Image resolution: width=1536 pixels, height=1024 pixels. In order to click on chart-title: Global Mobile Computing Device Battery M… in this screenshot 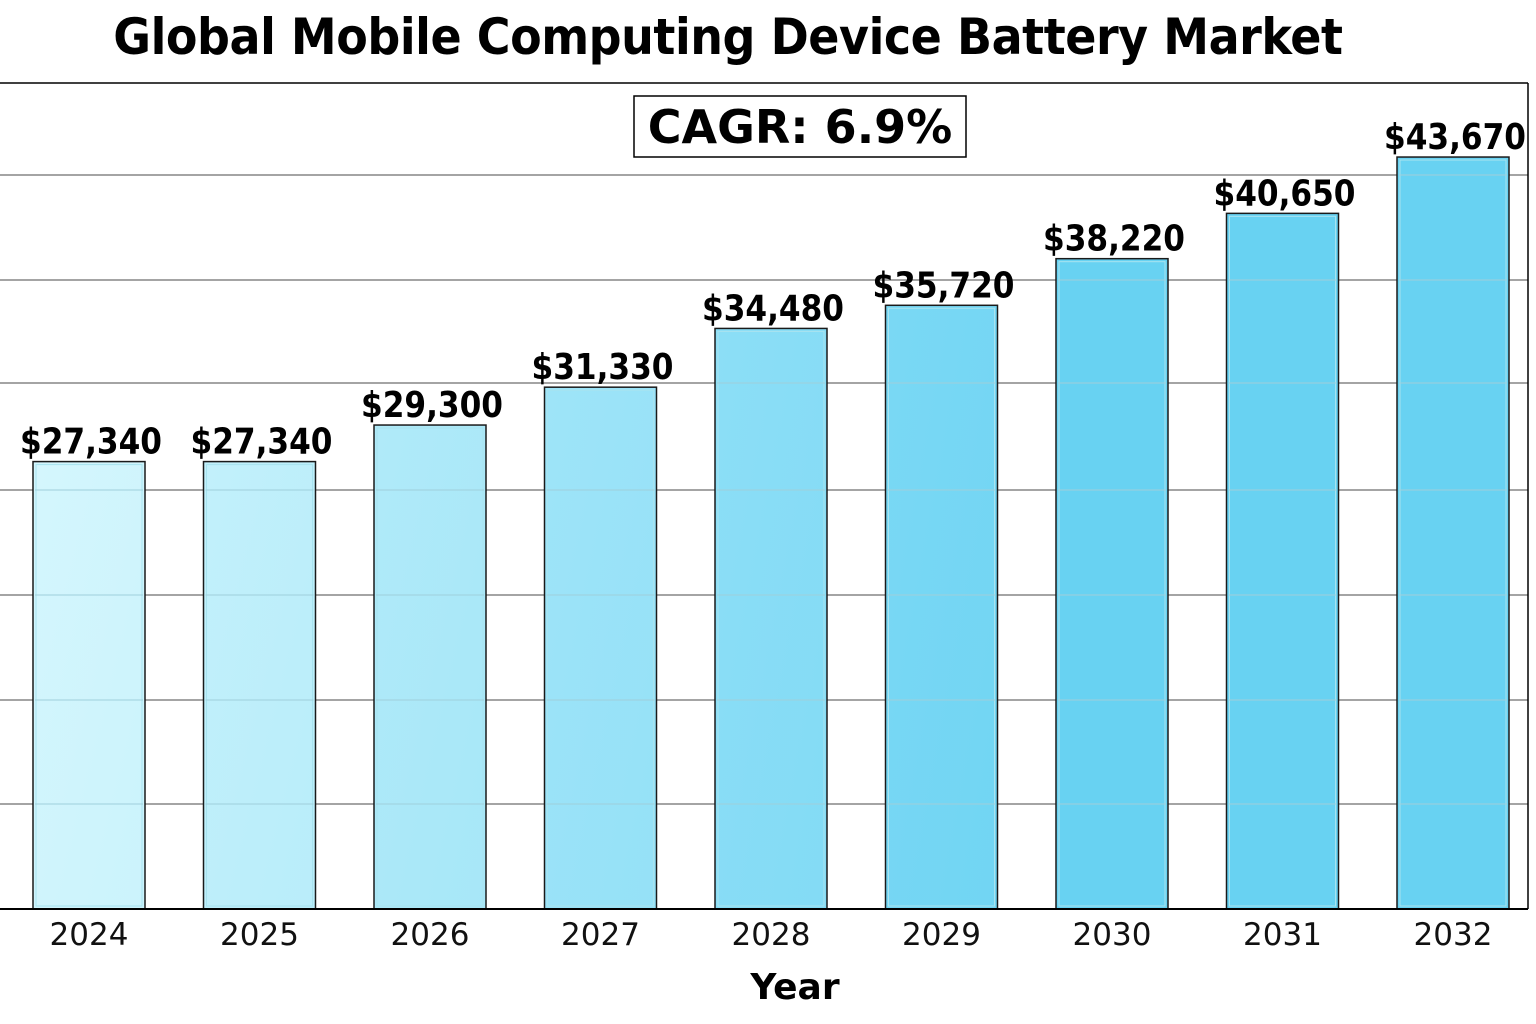, I will do `click(728, 37)`.